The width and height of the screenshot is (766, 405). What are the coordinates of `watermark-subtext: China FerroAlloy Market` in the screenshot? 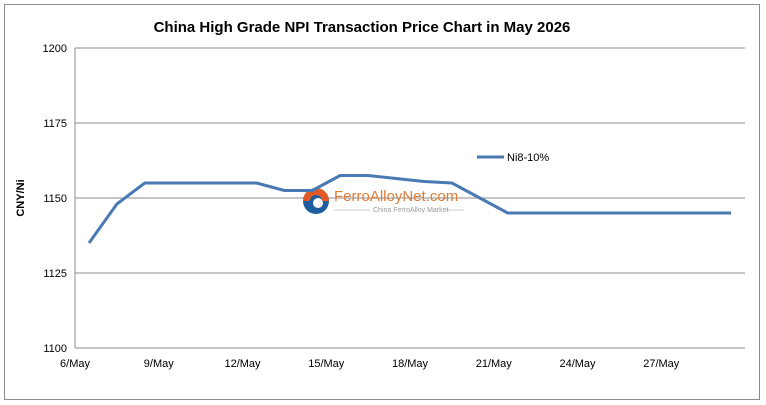 It's located at (411, 210).